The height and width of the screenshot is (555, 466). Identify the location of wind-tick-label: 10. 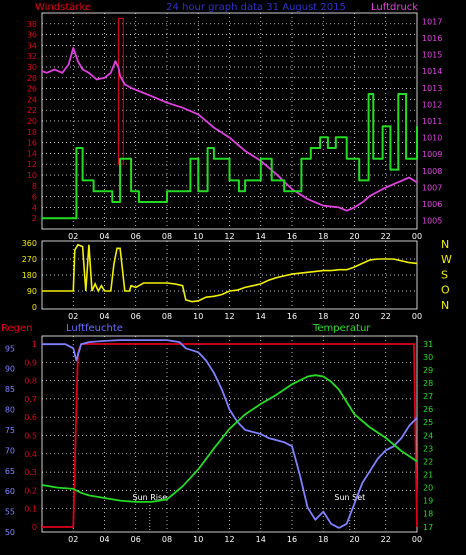
(32, 175).